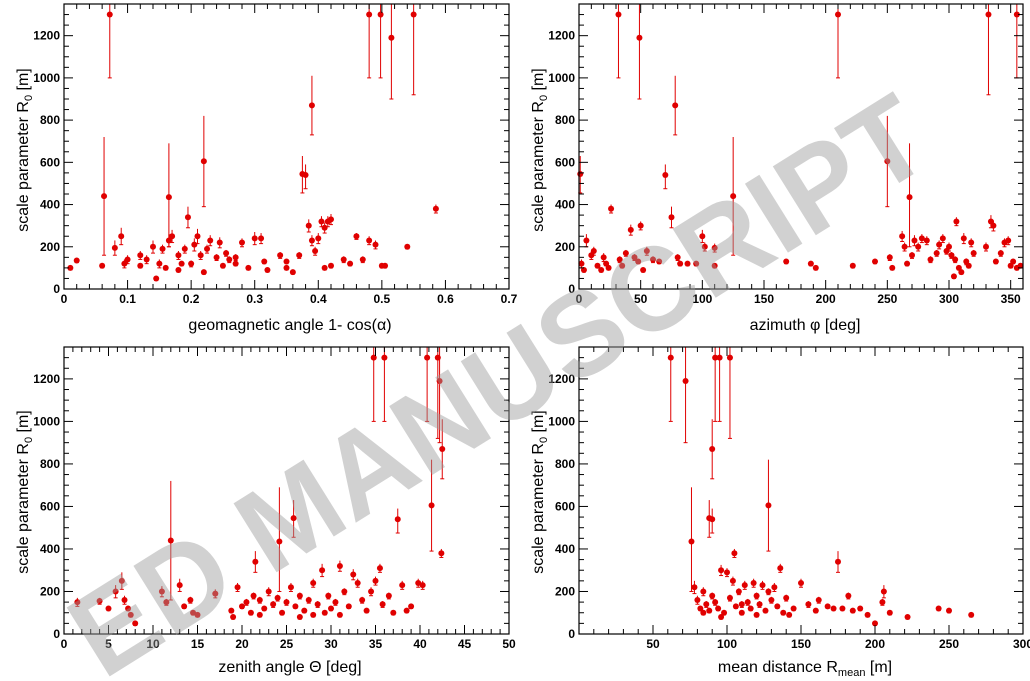  What do you see at coordinates (1011, 299) in the screenshot?
I see `x-tick-label: 350` at bounding box center [1011, 299].